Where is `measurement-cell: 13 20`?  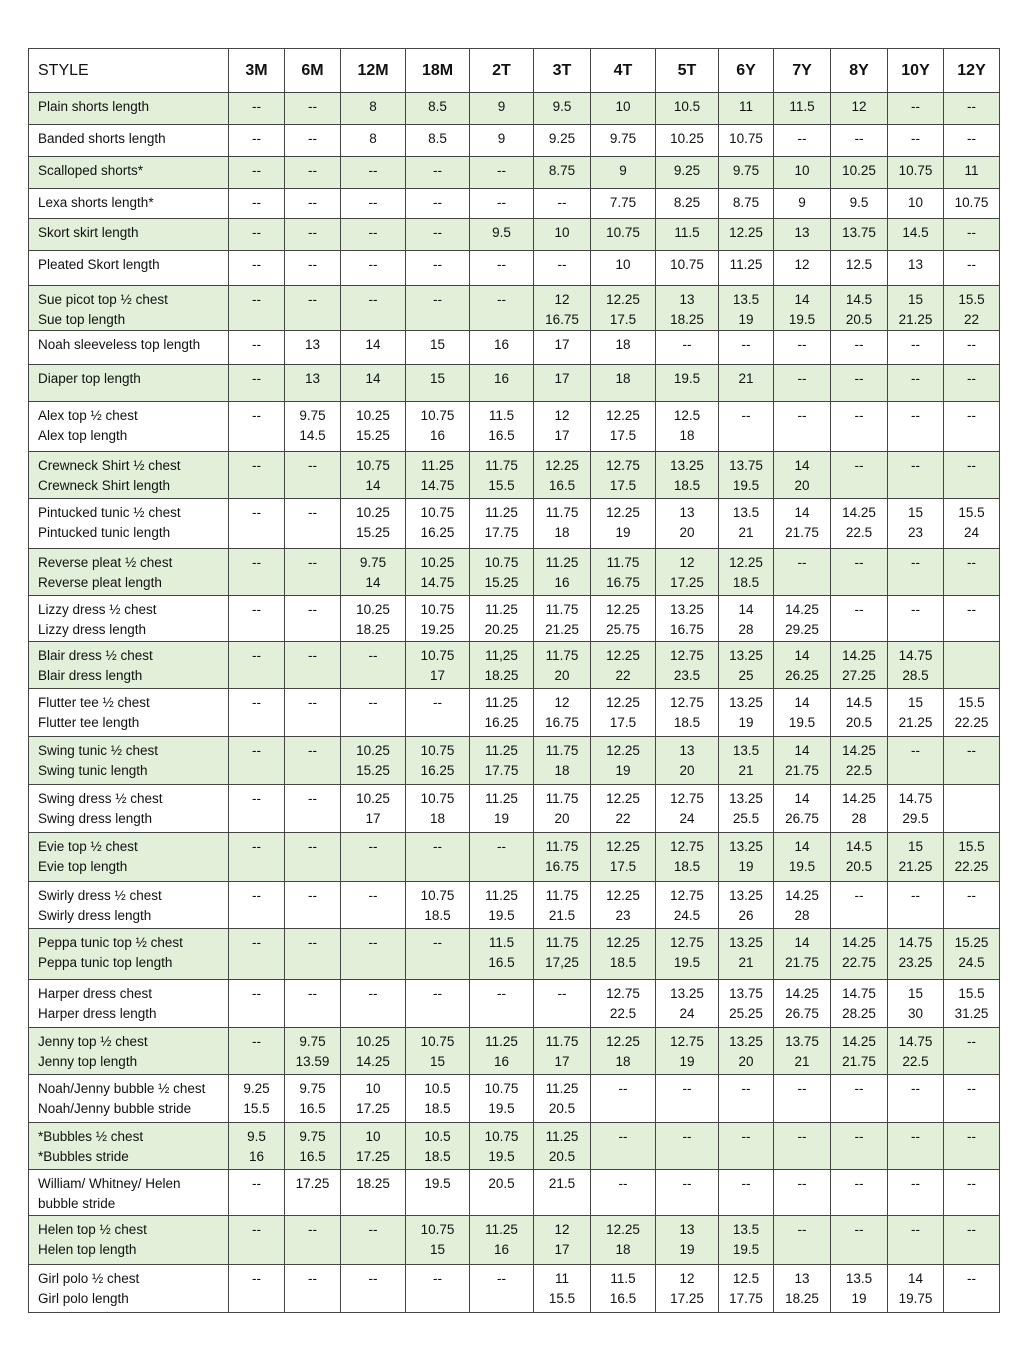 measurement-cell: 13 20 is located at coordinates (687, 760).